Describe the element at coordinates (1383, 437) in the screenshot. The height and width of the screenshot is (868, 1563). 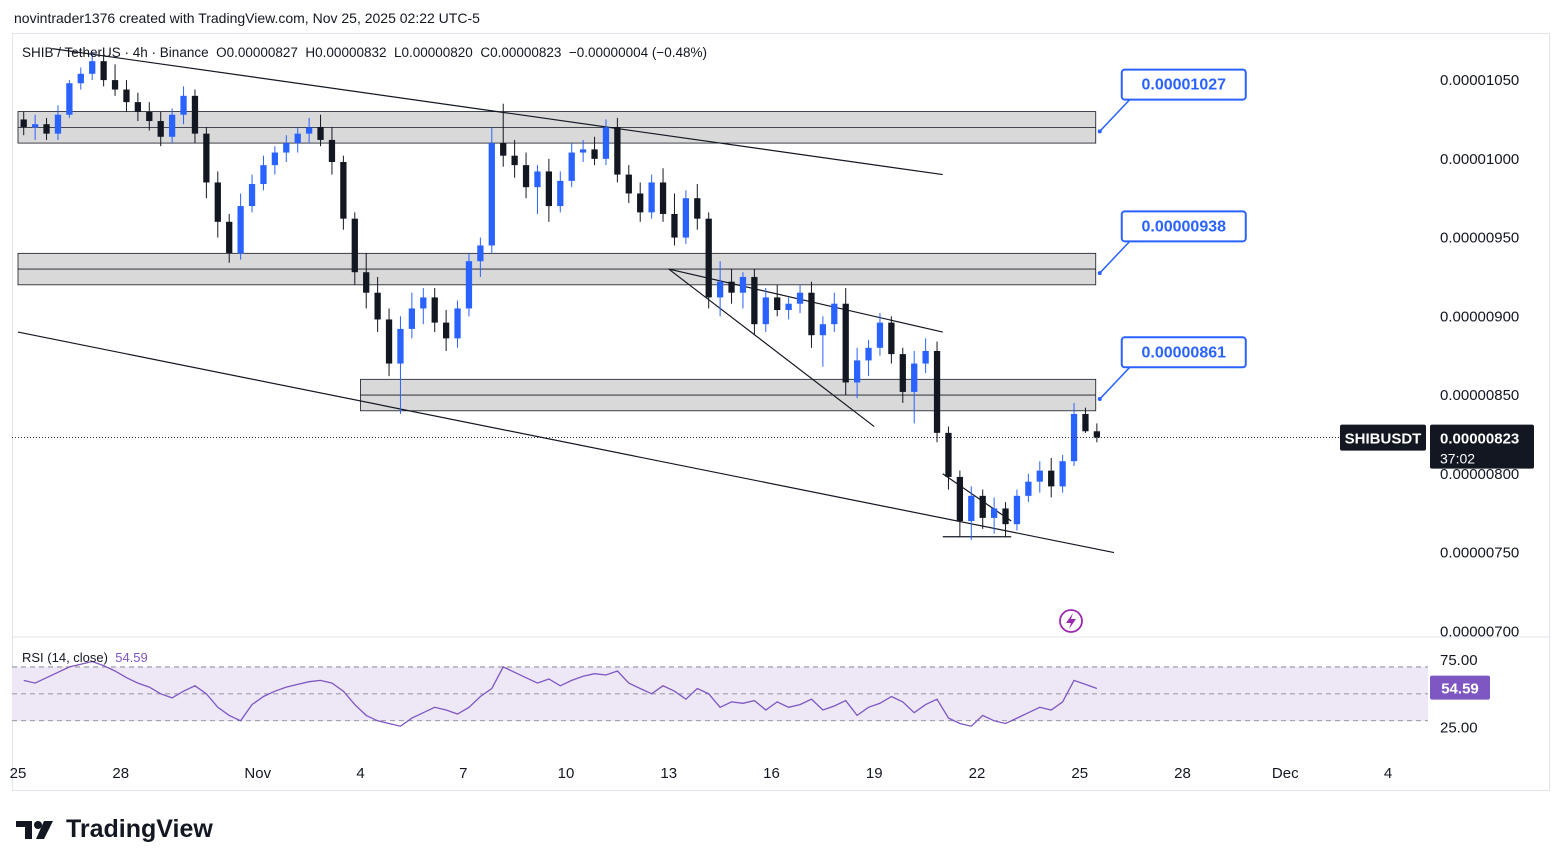
I see `symbol-tag-bg` at that location.